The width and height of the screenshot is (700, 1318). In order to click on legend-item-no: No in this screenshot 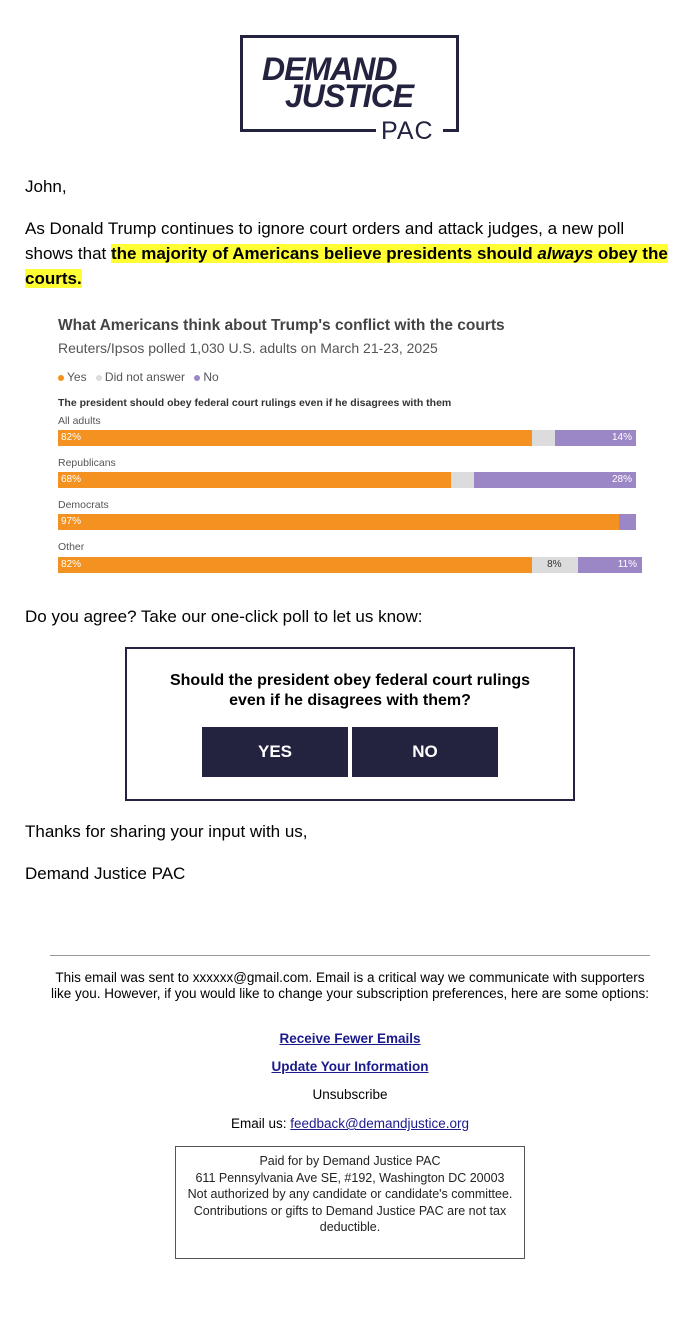, I will do `click(206, 377)`.